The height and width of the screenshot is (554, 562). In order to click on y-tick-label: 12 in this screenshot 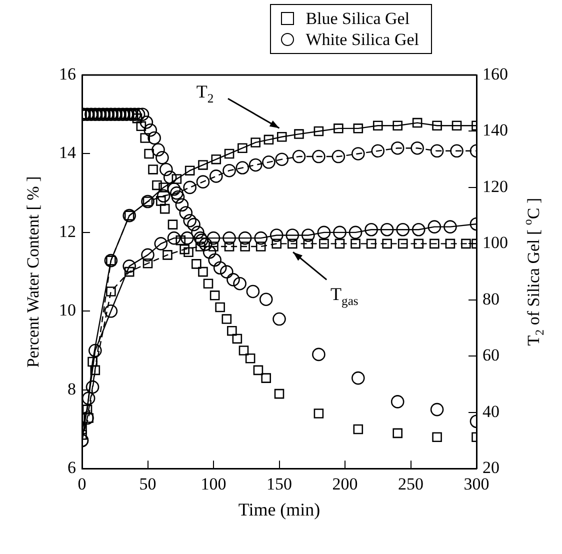, I will do `click(67, 231)`.